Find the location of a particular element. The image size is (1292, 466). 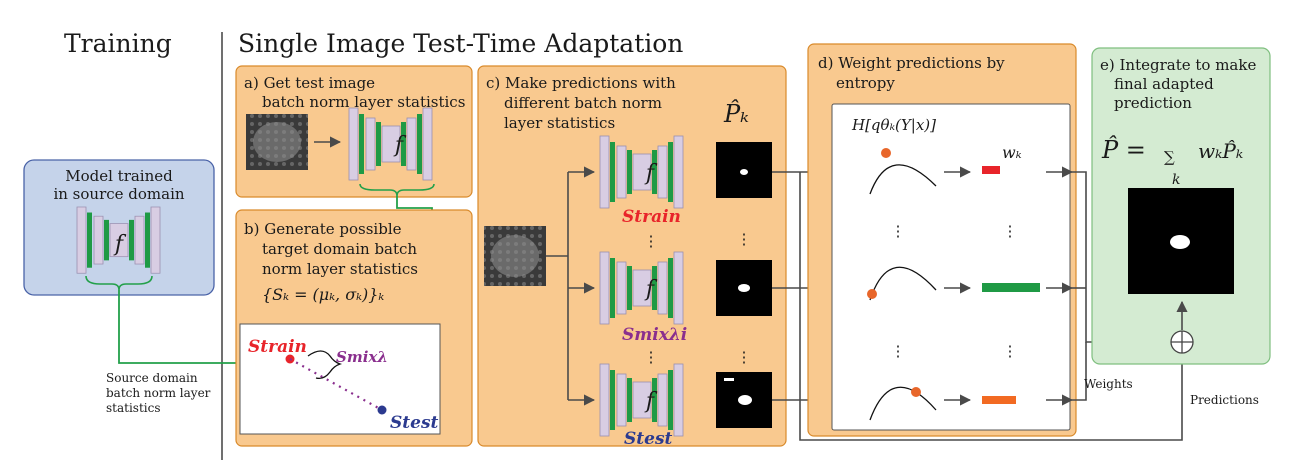

test-image-a-anatomy is located at coordinates (277, 142).